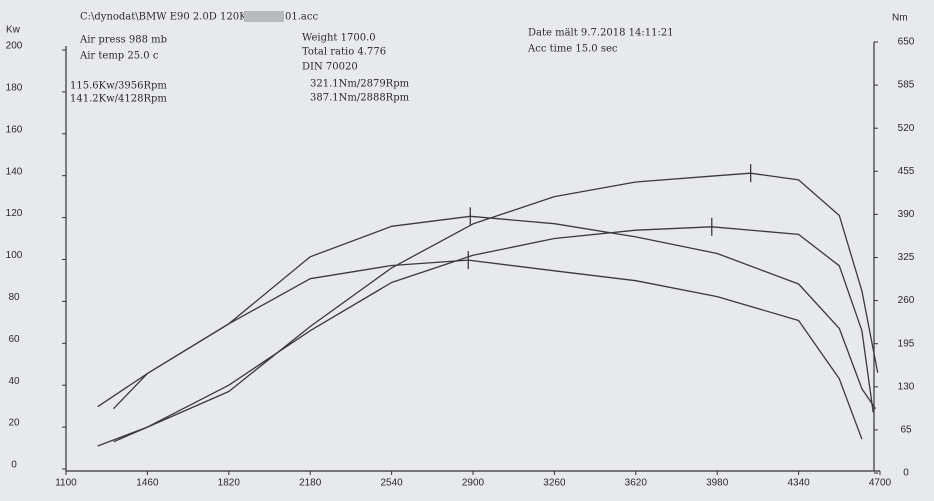 The height and width of the screenshot is (501, 934). What do you see at coordinates (798, 483) in the screenshot?
I see `x-tick-label: 4340` at bounding box center [798, 483].